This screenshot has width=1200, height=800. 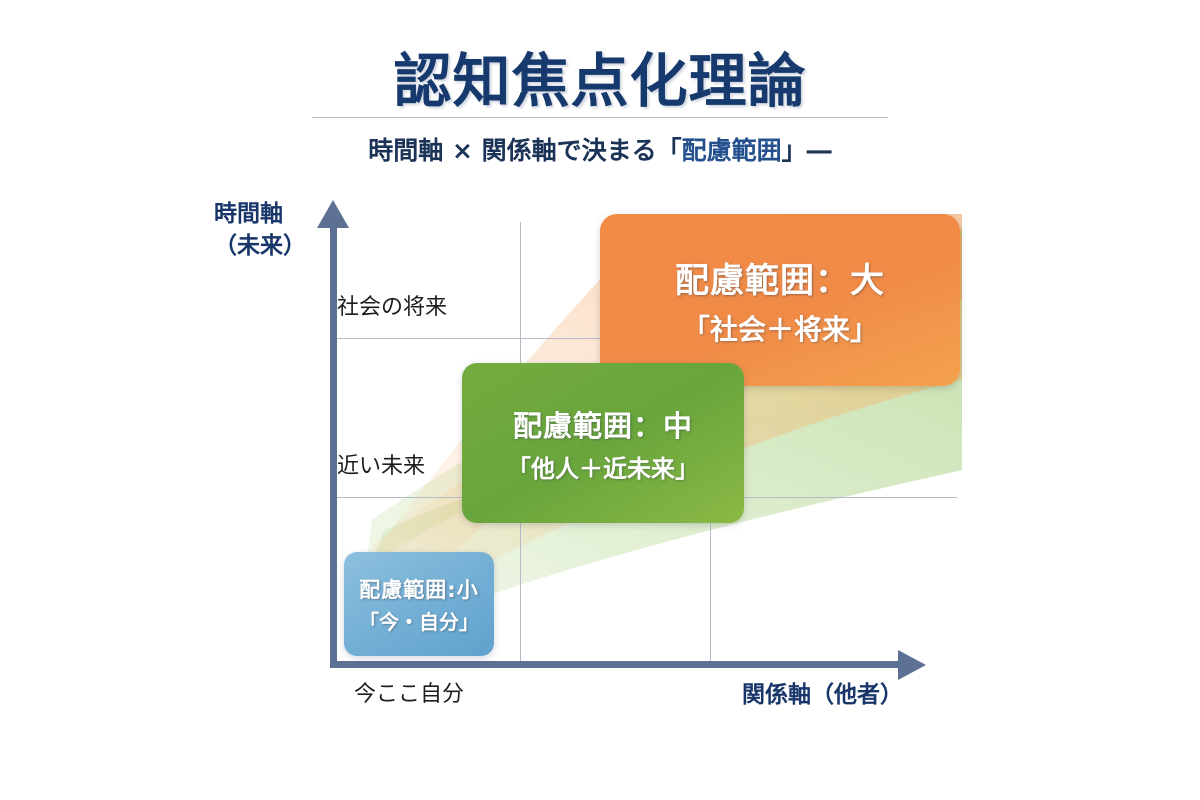 What do you see at coordinates (603, 468) in the screenshot?
I see `scope-medium-subtitle: 「他人＋近未来」` at bounding box center [603, 468].